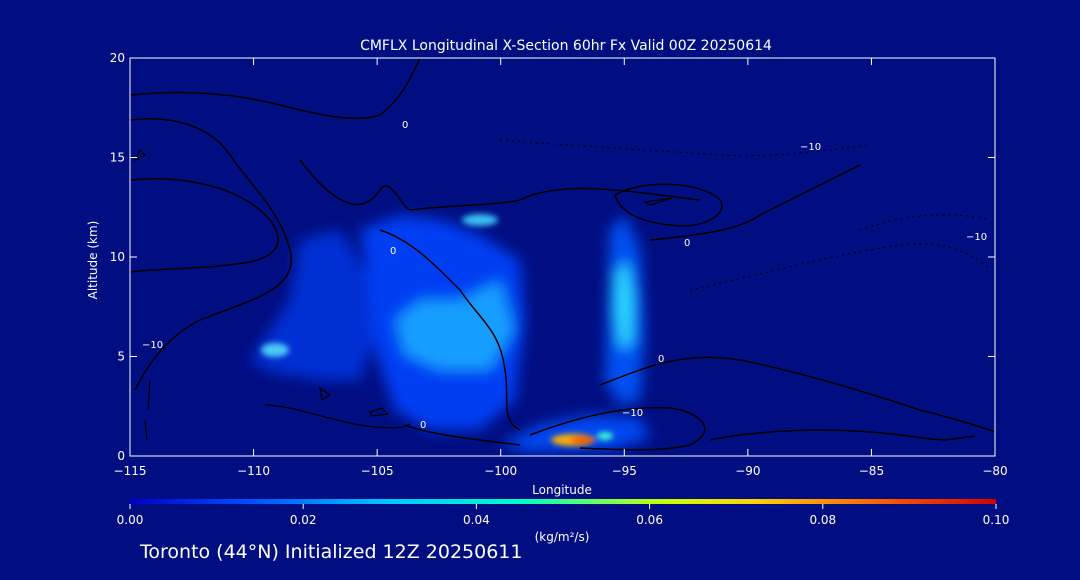 This screenshot has height=580, width=1080. I want to click on flux-region-west, so click(315, 305).